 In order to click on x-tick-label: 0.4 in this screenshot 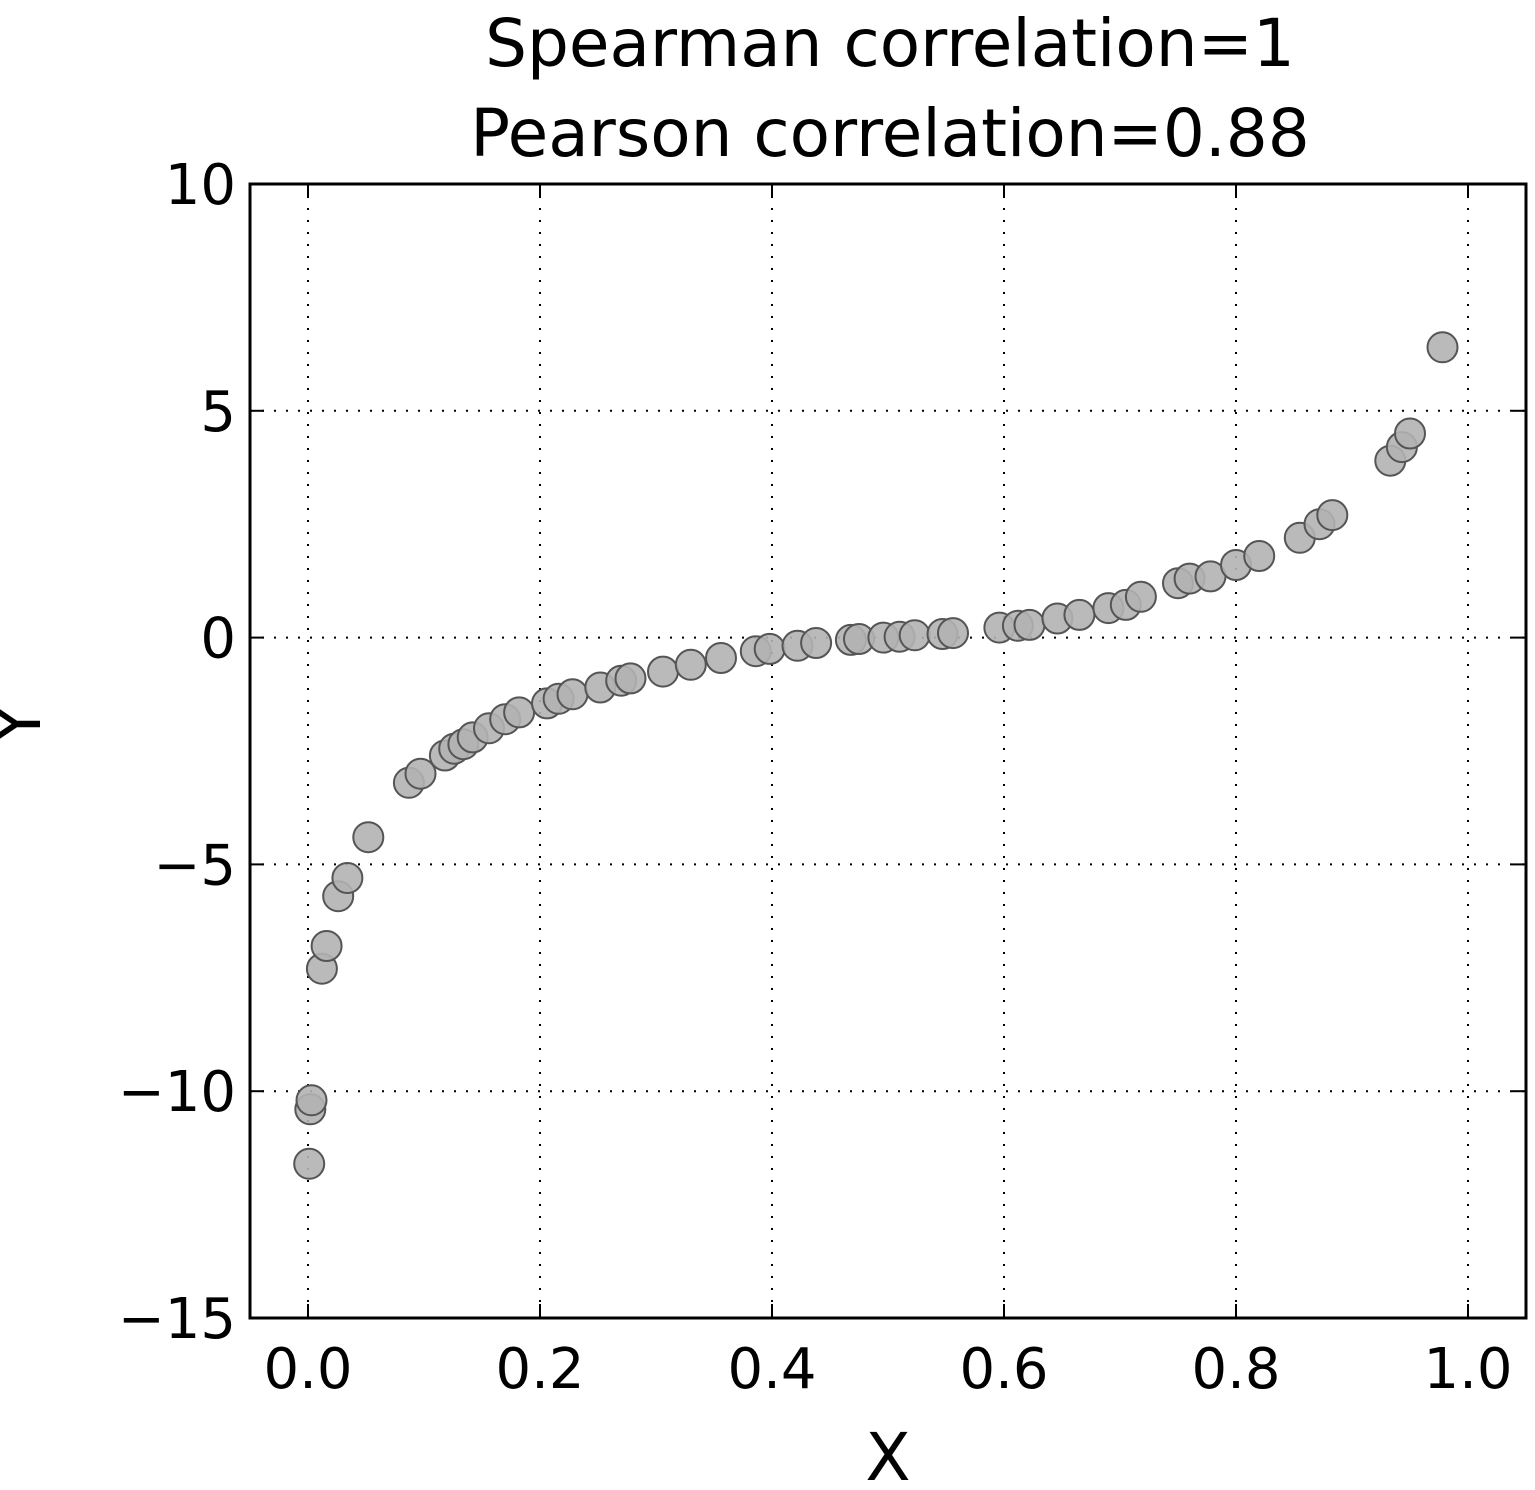, I will do `click(771, 1369)`.